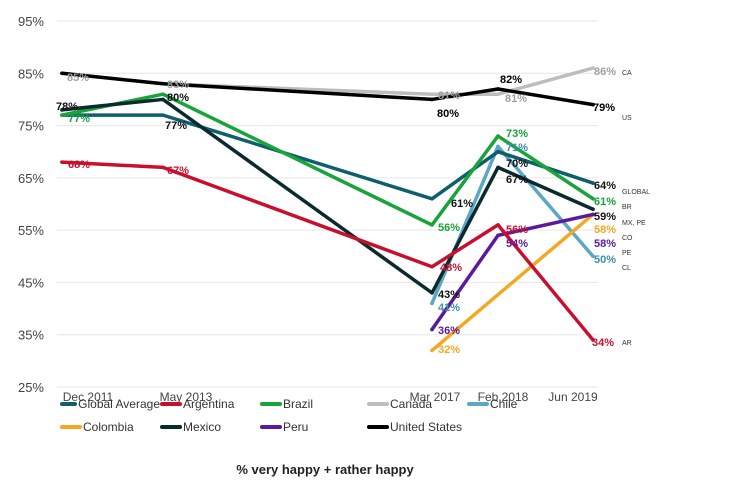 The width and height of the screenshot is (740, 493). What do you see at coordinates (517, 134) in the screenshot?
I see `data-label: 73%` at bounding box center [517, 134].